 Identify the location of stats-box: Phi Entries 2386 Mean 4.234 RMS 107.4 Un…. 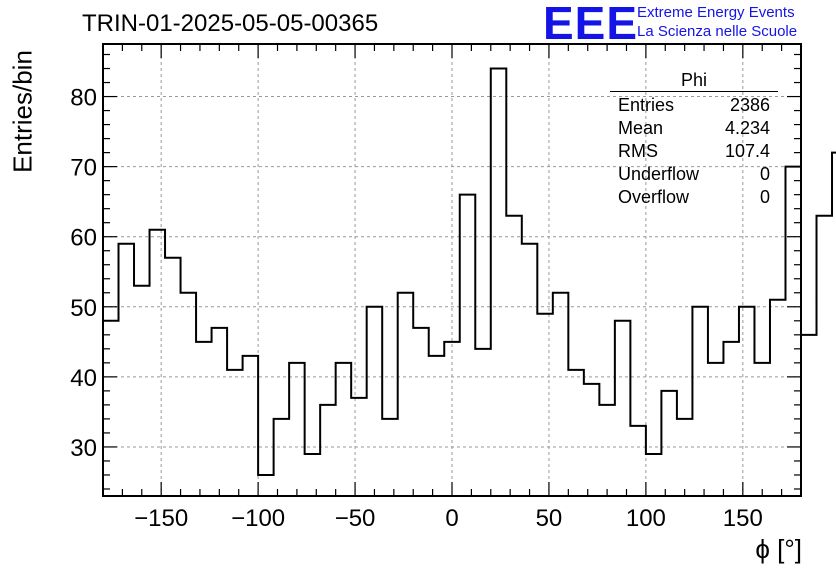
(694, 139).